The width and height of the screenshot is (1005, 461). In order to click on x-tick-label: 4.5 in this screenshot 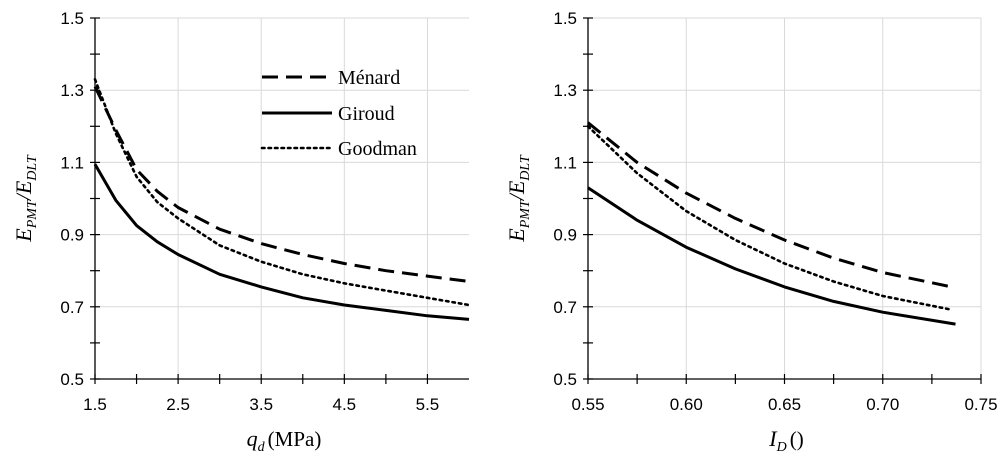, I will do `click(345, 404)`.